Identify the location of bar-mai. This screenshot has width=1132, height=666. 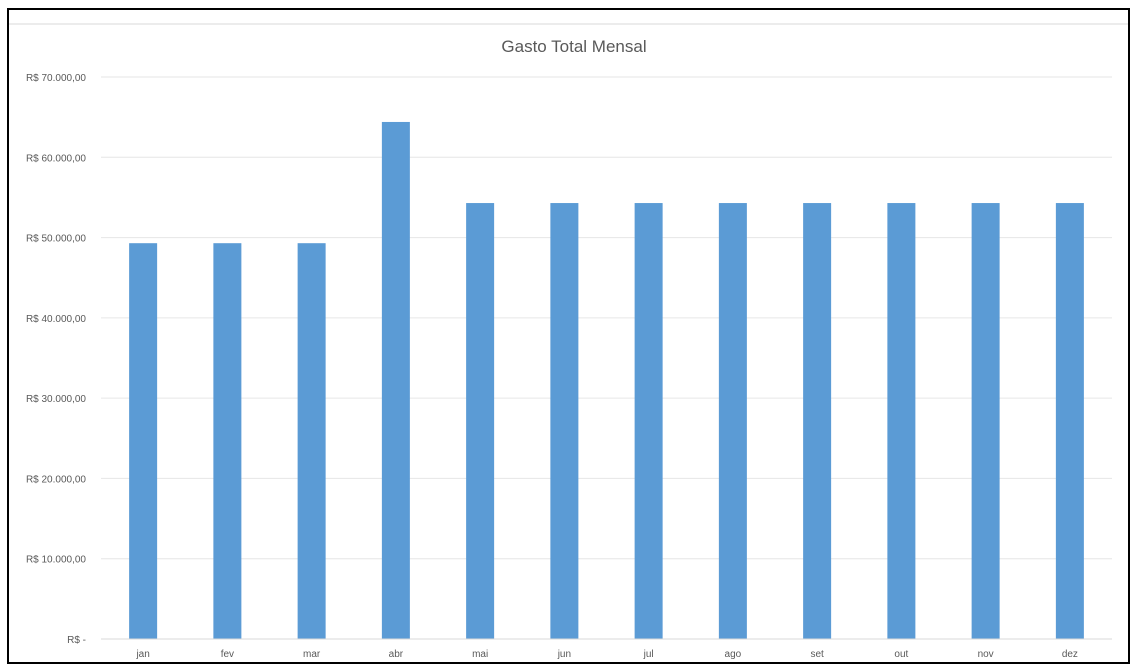
(480, 421).